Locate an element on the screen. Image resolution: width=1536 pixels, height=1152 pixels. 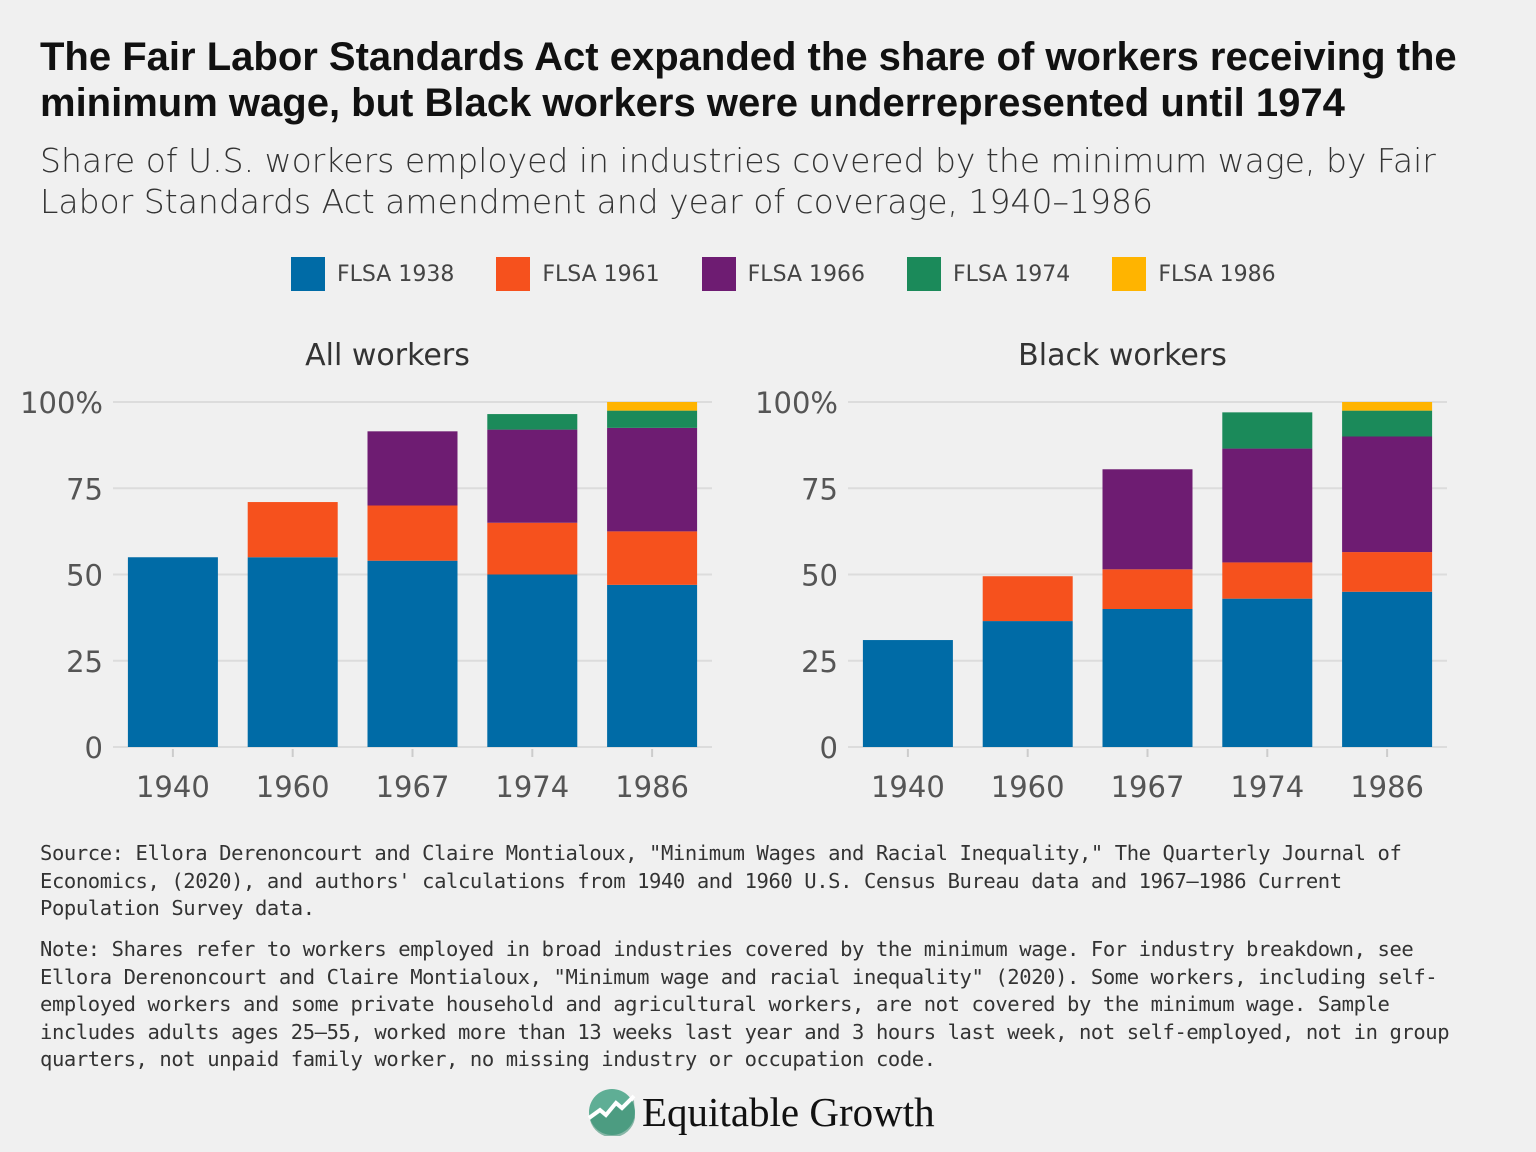
legend-item: FLSA 1974 is located at coordinates (988, 274).